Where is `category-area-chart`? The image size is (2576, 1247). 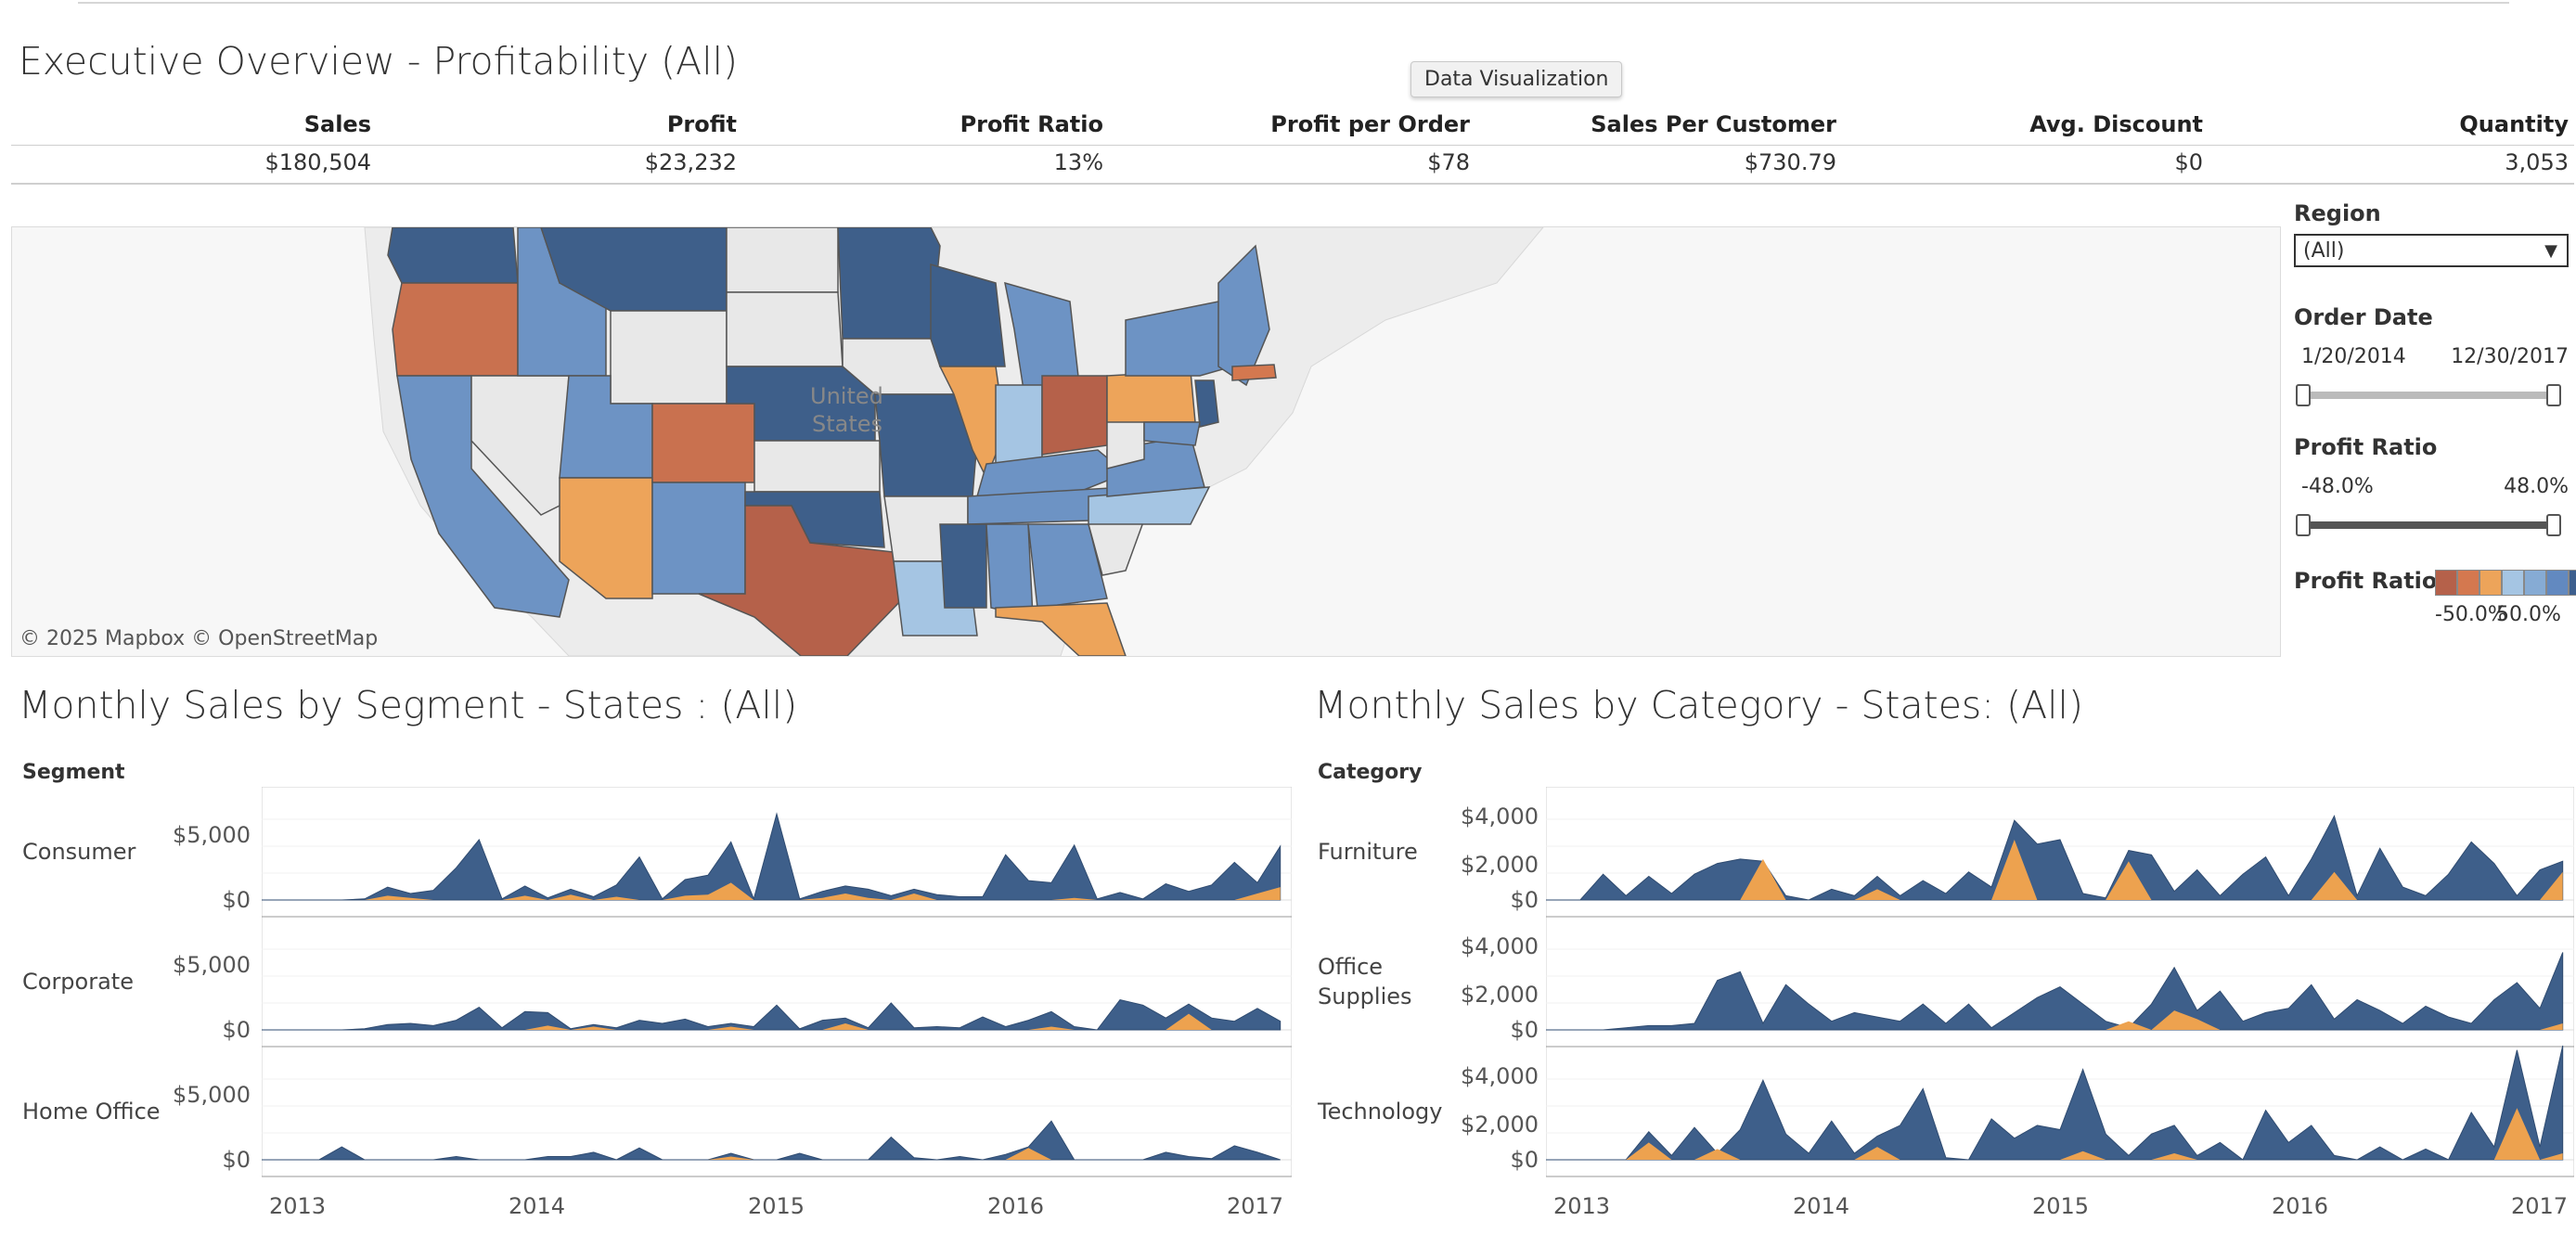
category-area-chart is located at coordinates (2060, 984).